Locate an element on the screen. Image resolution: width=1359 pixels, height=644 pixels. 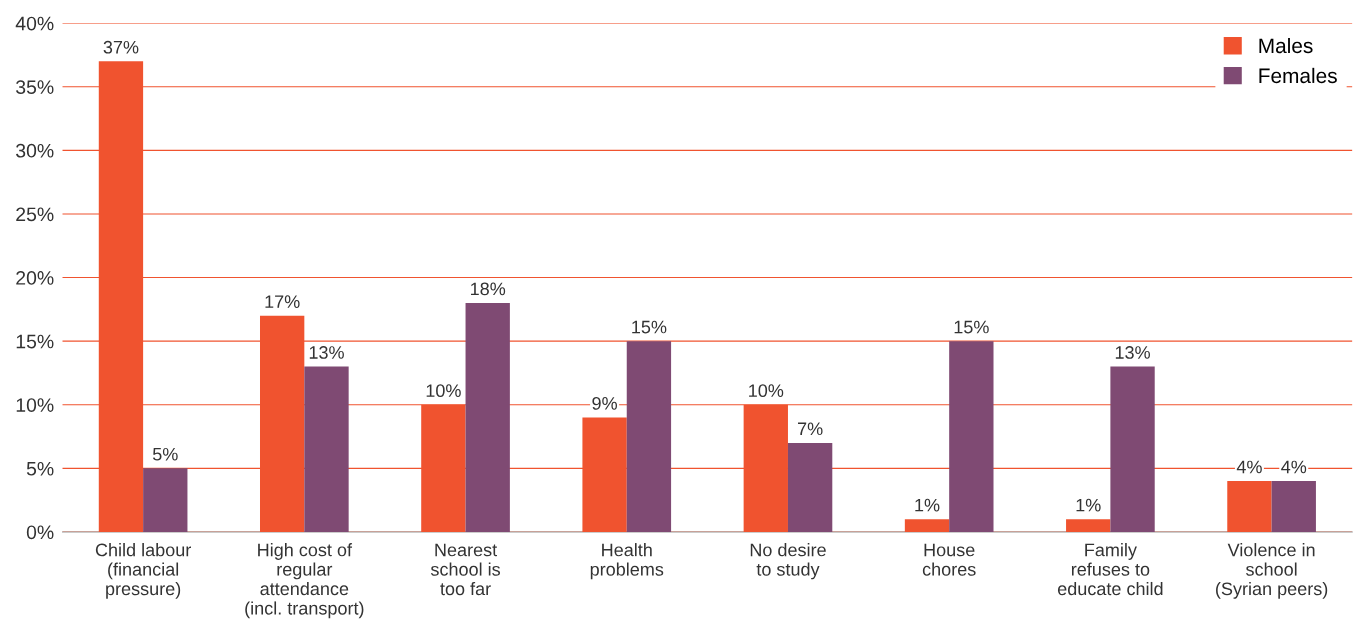
x-tick-label: Nearest school is too far is located at coordinates (465, 569).